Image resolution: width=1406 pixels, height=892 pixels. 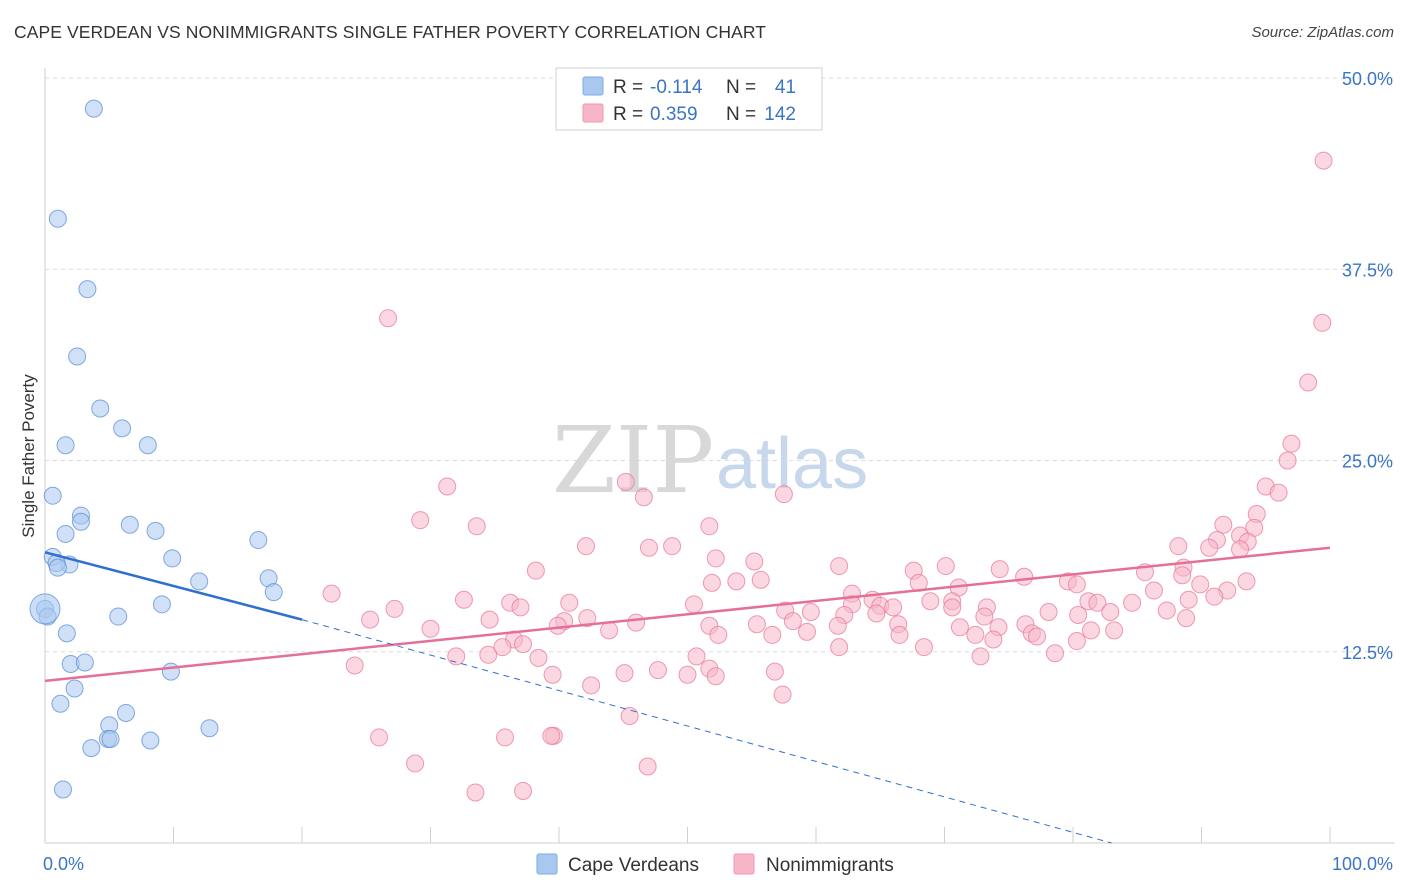 I want to click on legend-swatch-nonimmigrants, so click(x=593, y=113).